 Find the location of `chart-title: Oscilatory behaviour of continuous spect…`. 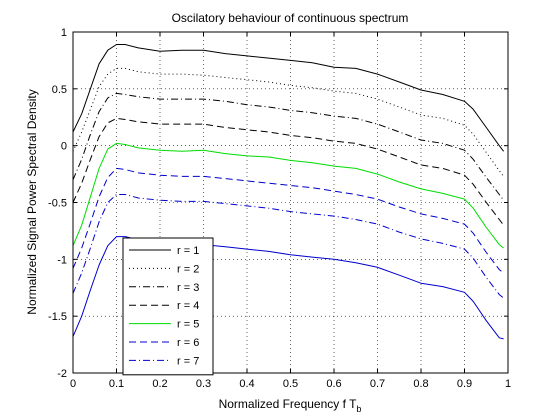

chart-title: Oscilatory behaviour of continuous spect… is located at coordinates (290, 18).